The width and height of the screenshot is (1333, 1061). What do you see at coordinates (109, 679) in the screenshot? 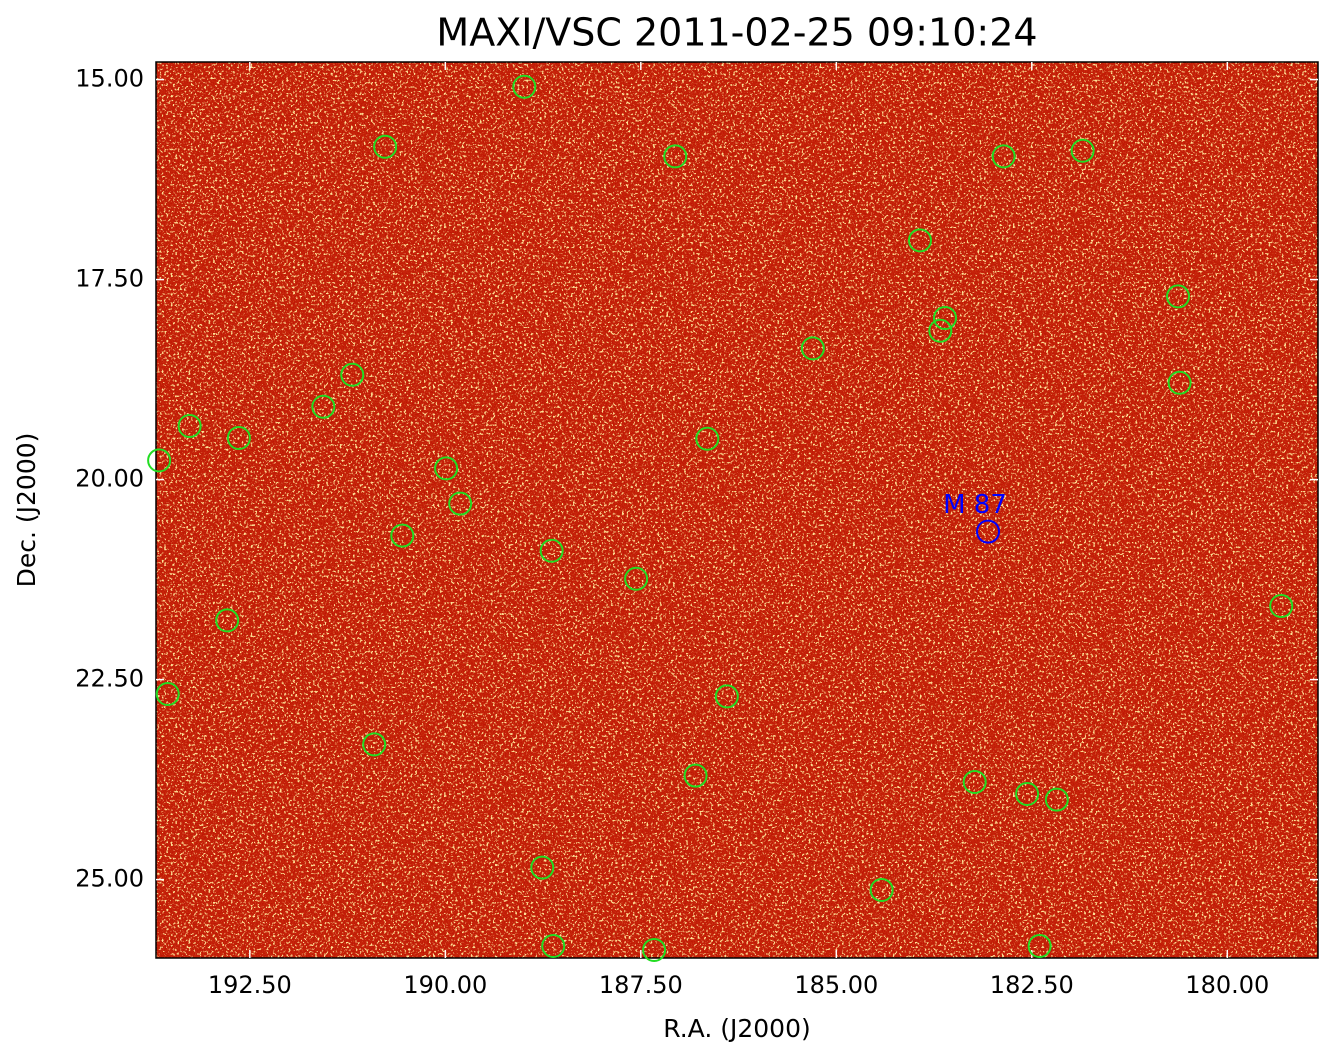
I see `y-tick-label: 22.50` at bounding box center [109, 679].